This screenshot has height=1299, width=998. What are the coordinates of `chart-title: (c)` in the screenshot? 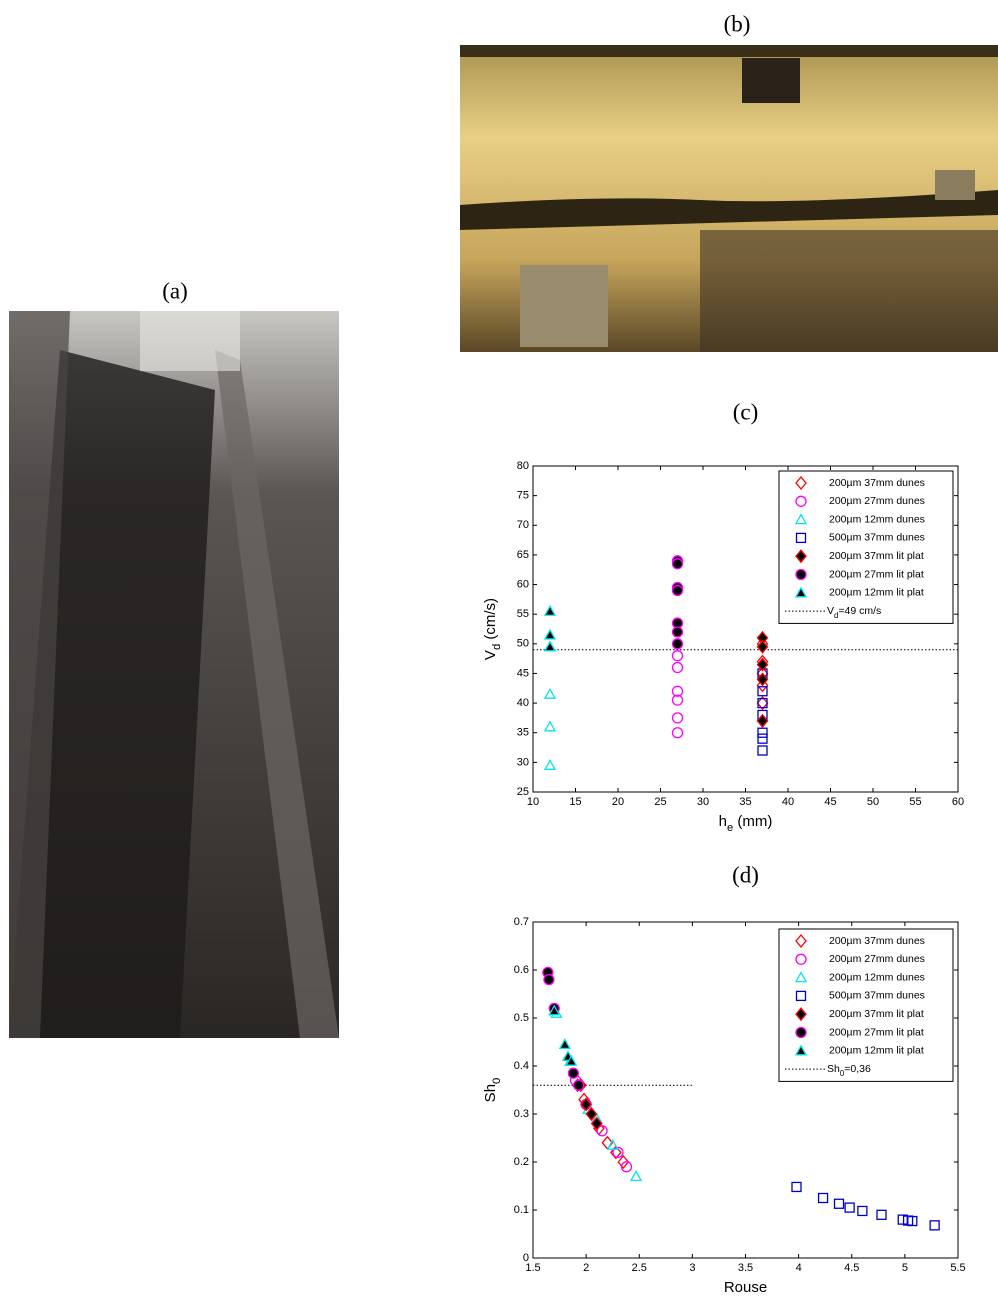 It's located at (746, 411).